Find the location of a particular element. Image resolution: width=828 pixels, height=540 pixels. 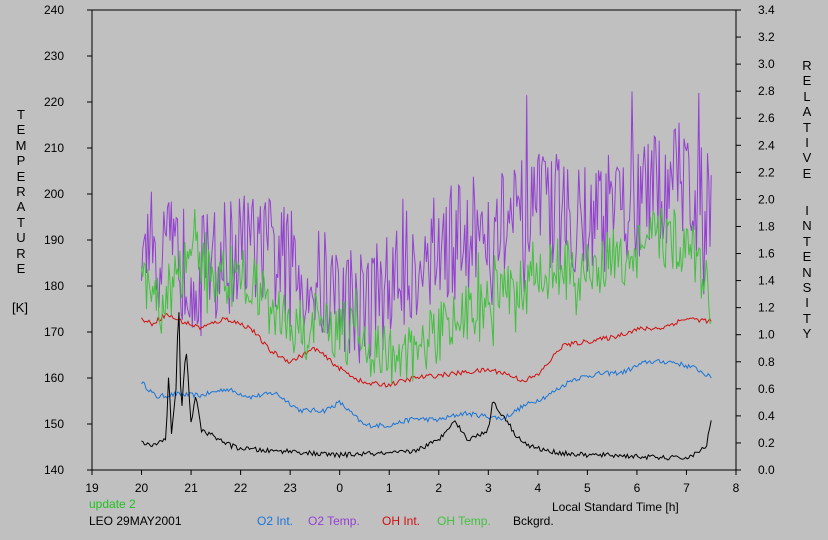

right-tick-label: 1.6 is located at coordinates (766, 254).